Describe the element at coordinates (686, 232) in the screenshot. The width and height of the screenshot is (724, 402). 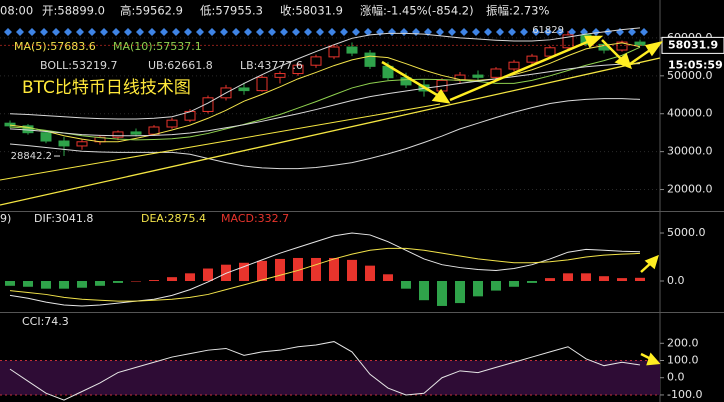
I see `y-tick-label: 5000.0` at that location.